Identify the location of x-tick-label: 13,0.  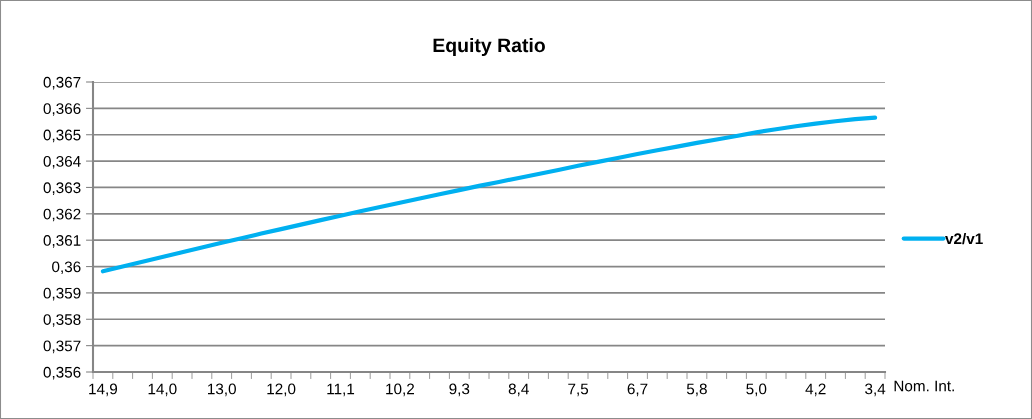
(222, 390).